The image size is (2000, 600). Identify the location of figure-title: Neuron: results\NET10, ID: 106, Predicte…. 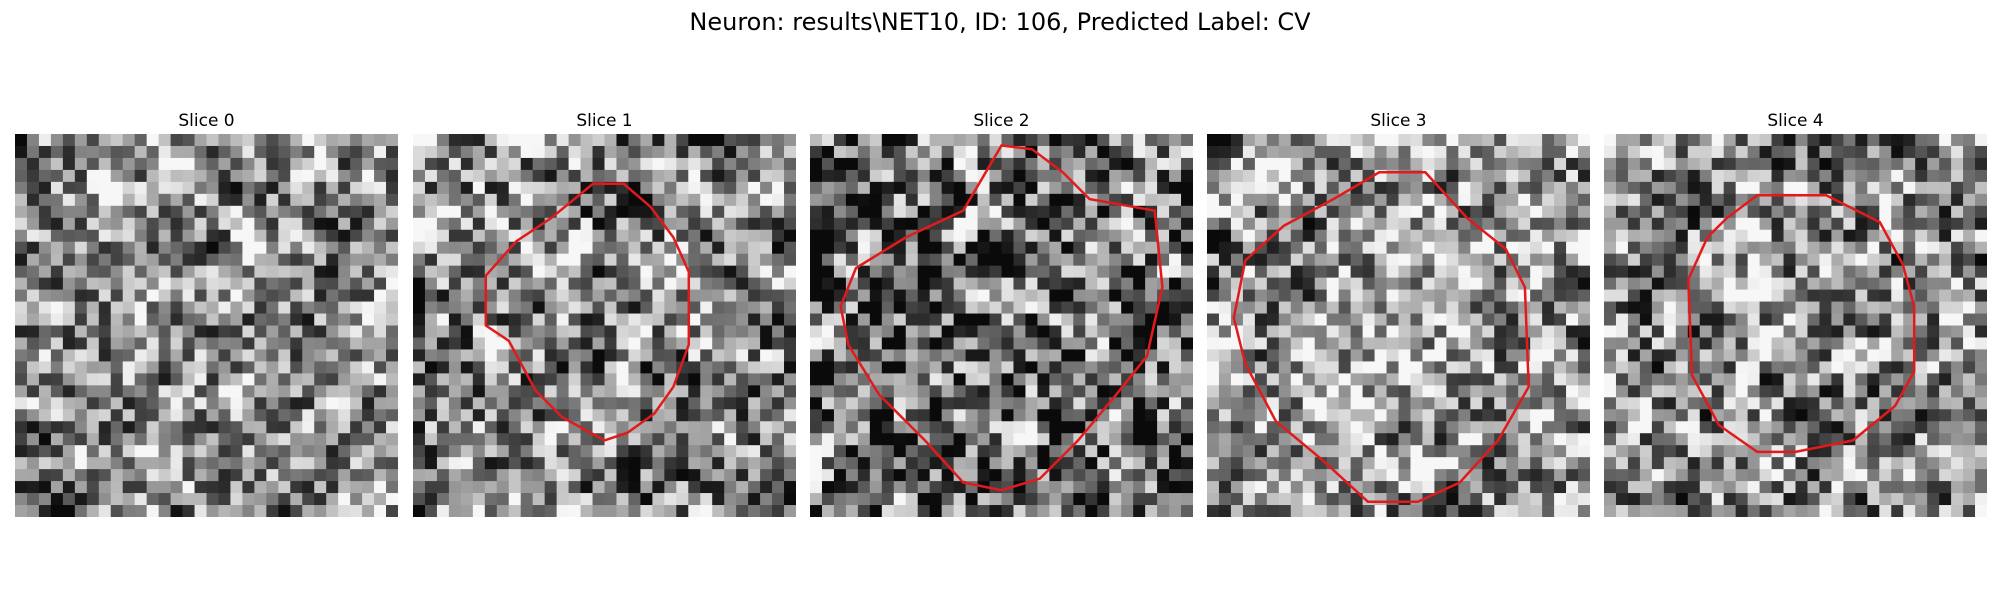
(1000, 22).